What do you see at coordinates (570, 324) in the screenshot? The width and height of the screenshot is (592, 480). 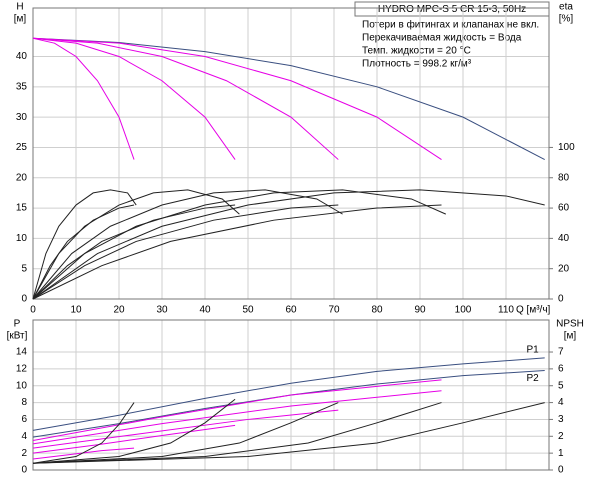 I see `y2-axis-label: NPSH` at bounding box center [570, 324].